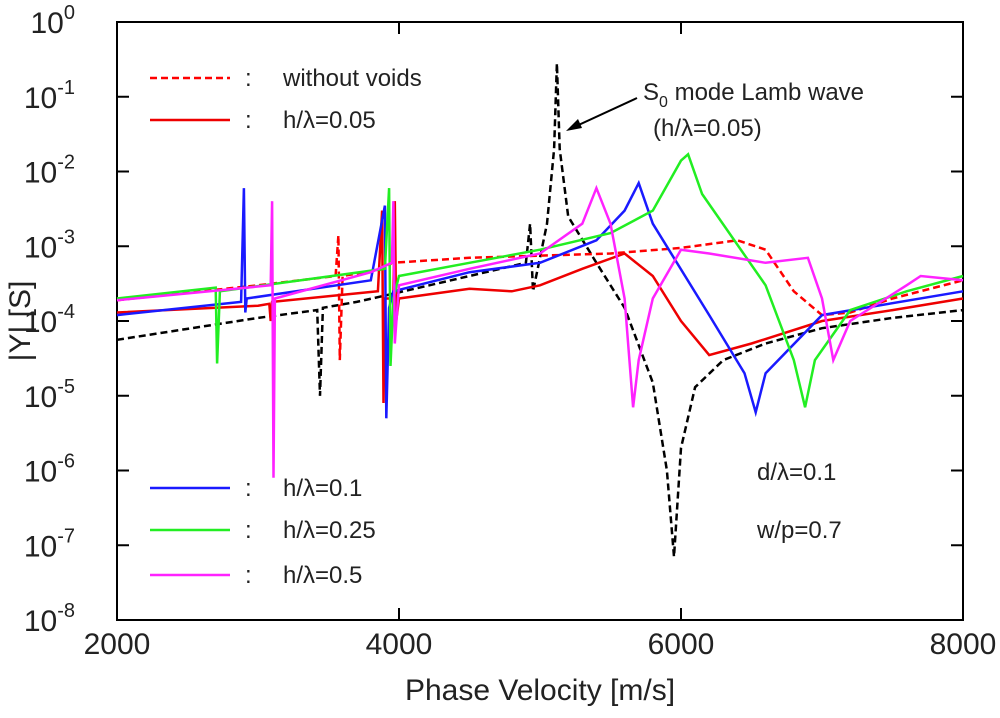  What do you see at coordinates (352, 78) in the screenshot?
I see `legend-label: without voids` at bounding box center [352, 78].